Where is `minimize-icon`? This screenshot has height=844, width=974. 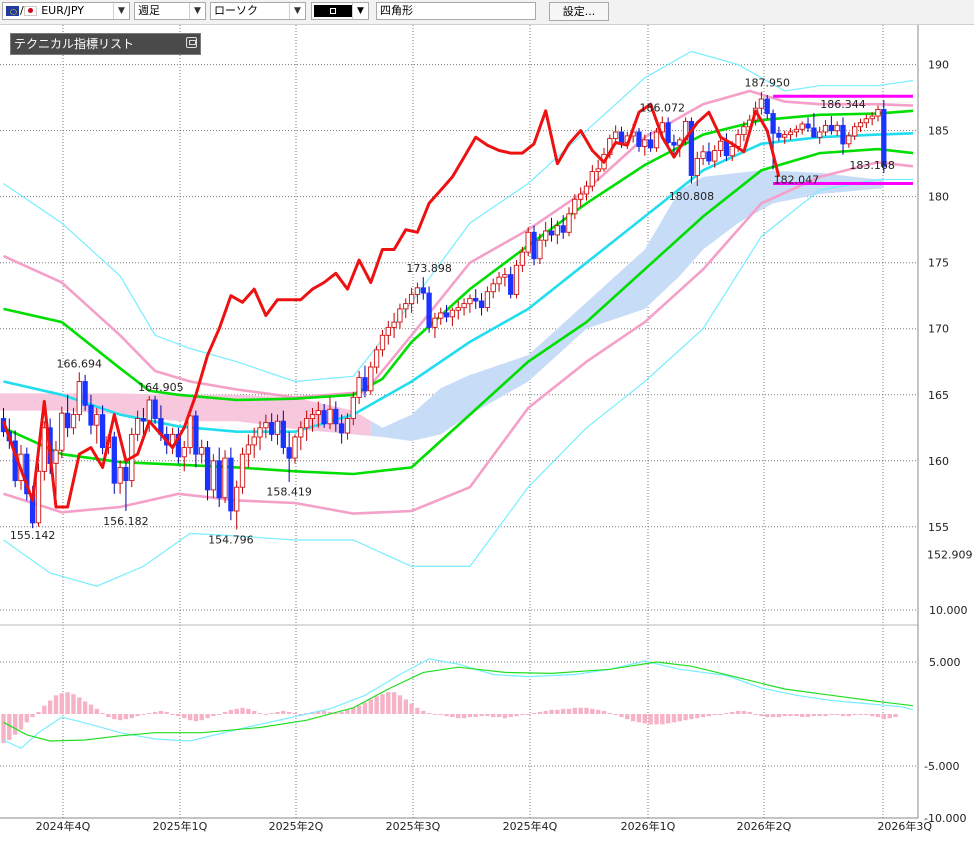
minimize-icon is located at coordinates (191, 42).